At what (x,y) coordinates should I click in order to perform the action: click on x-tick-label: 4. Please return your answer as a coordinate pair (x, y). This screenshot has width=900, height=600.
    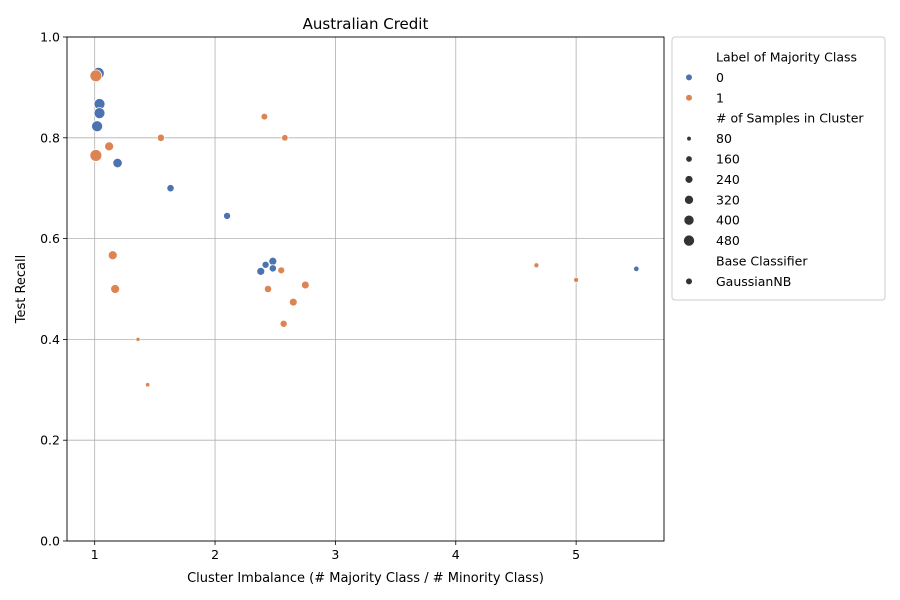
    Looking at the image, I should click on (456, 554).